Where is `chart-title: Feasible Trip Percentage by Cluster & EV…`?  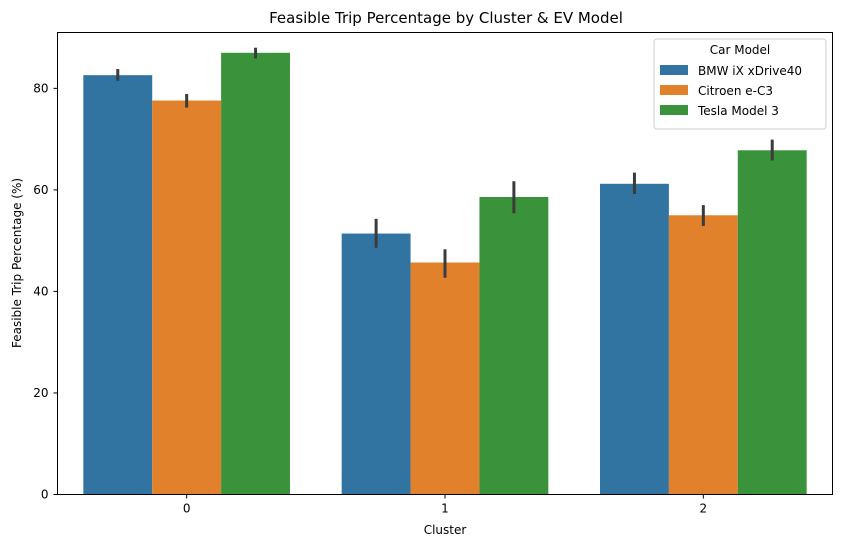
chart-title: Feasible Trip Percentage by Cluster & EV… is located at coordinates (446, 18).